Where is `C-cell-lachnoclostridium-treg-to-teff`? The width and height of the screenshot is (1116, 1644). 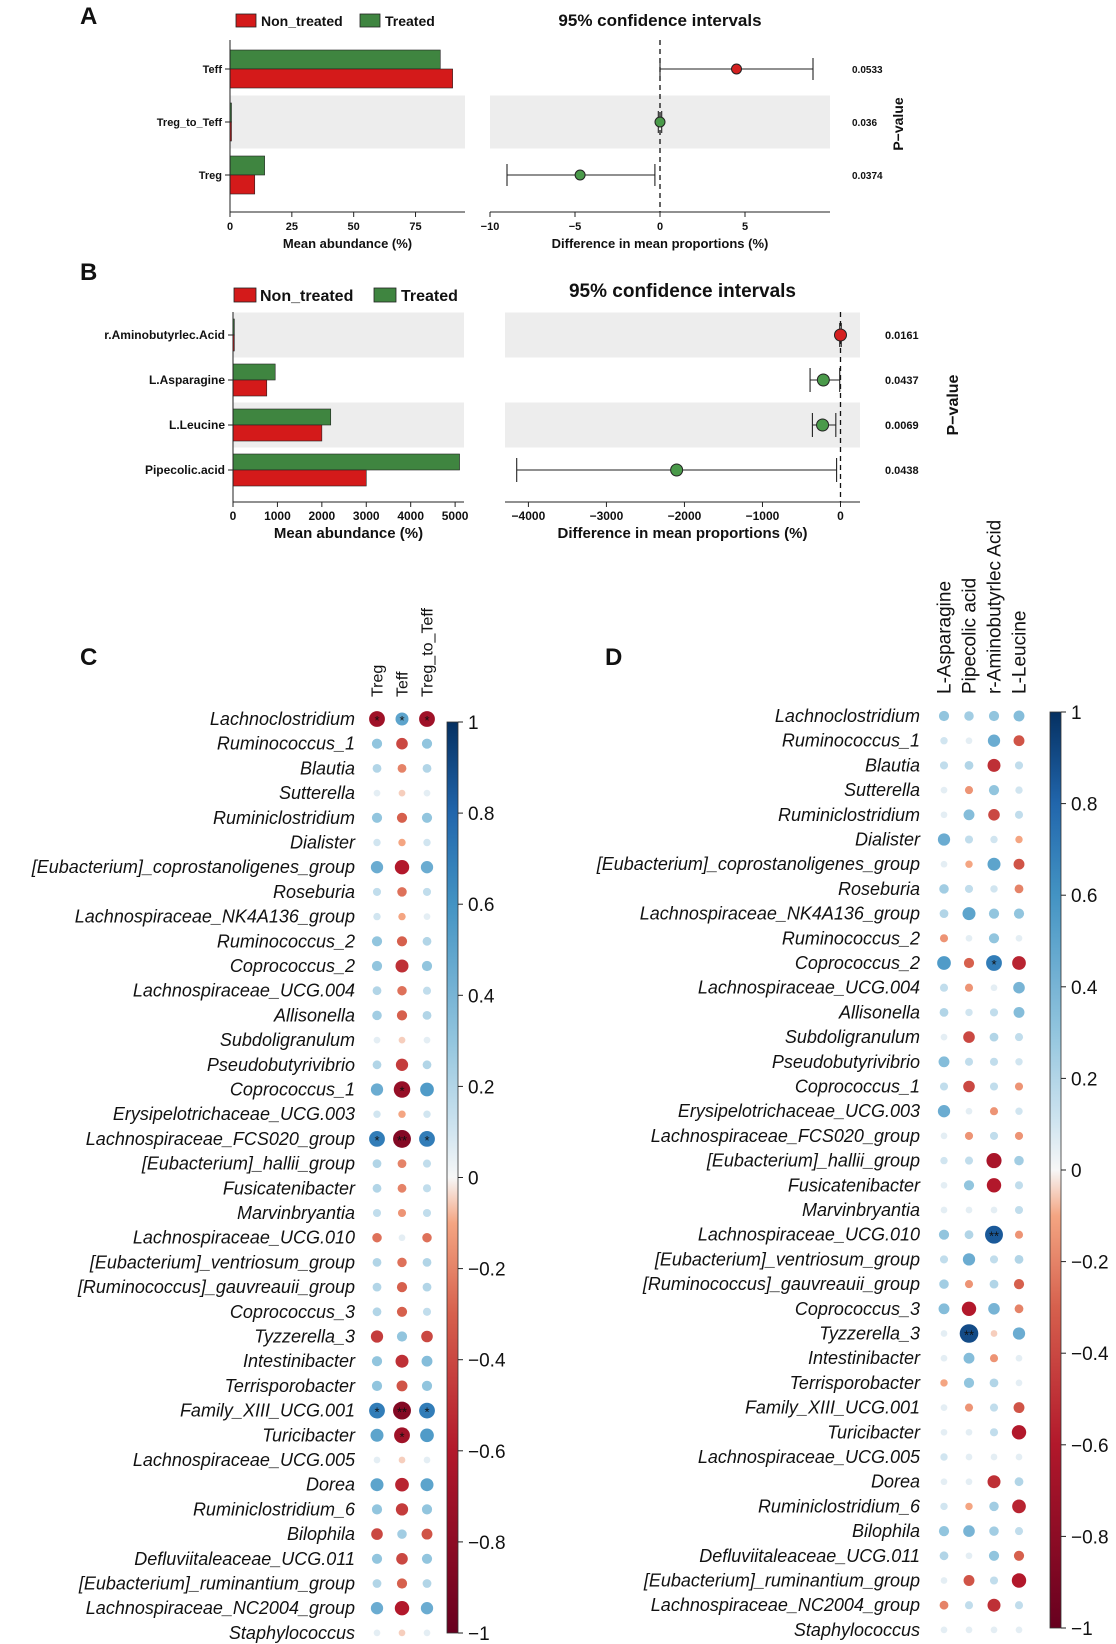 C-cell-lachnoclostridium-treg-to-teff is located at coordinates (427, 719).